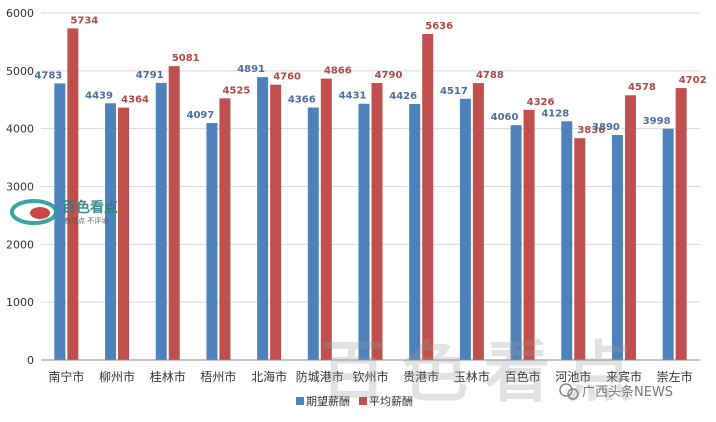 This screenshot has height=422, width=716. Describe the element at coordinates (490, 75) in the screenshot. I see `data-label: 4788` at that location.